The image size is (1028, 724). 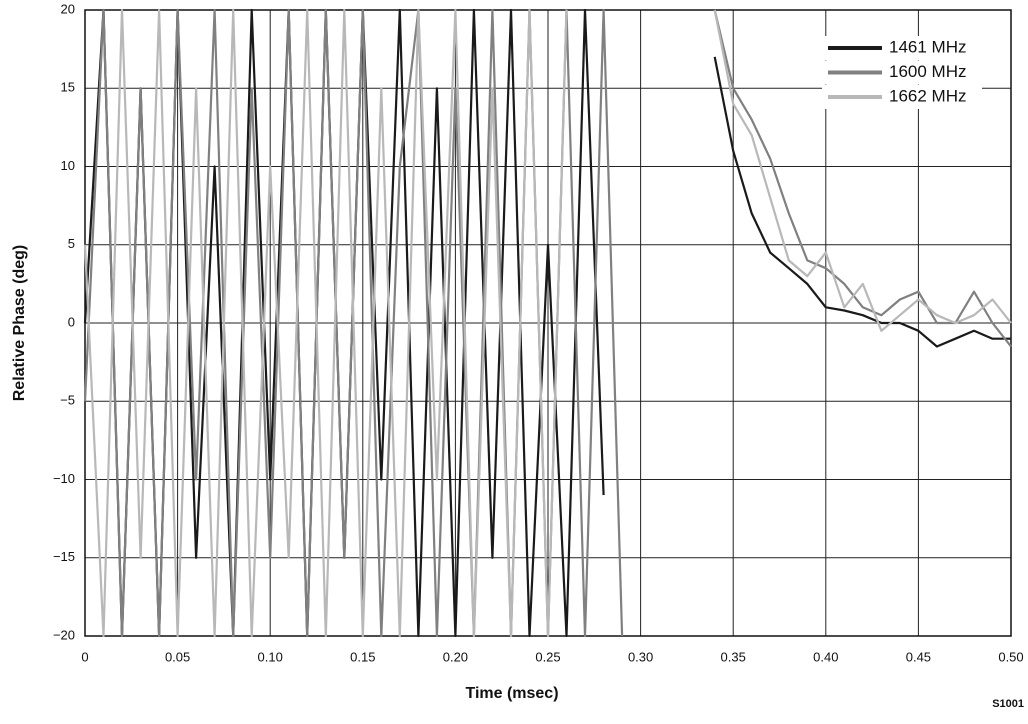 I want to click on y-axis-label: Relative Phase (deg), so click(x=19, y=323).